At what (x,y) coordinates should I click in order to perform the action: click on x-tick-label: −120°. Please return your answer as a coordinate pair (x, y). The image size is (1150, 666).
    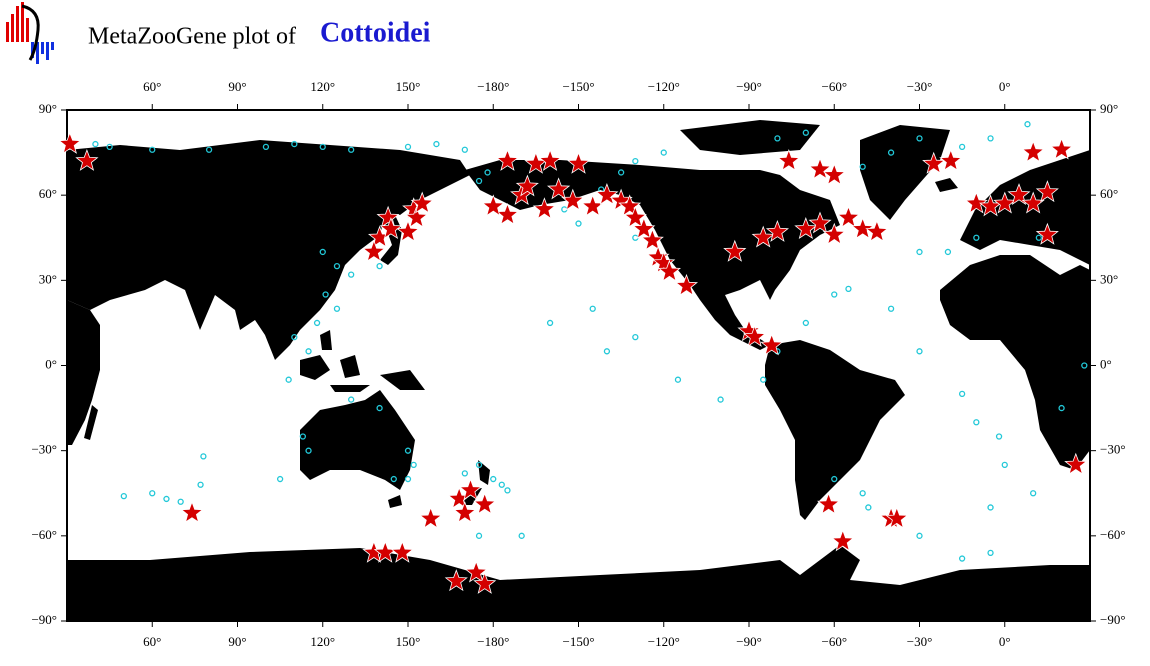
    Looking at the image, I should click on (664, 641).